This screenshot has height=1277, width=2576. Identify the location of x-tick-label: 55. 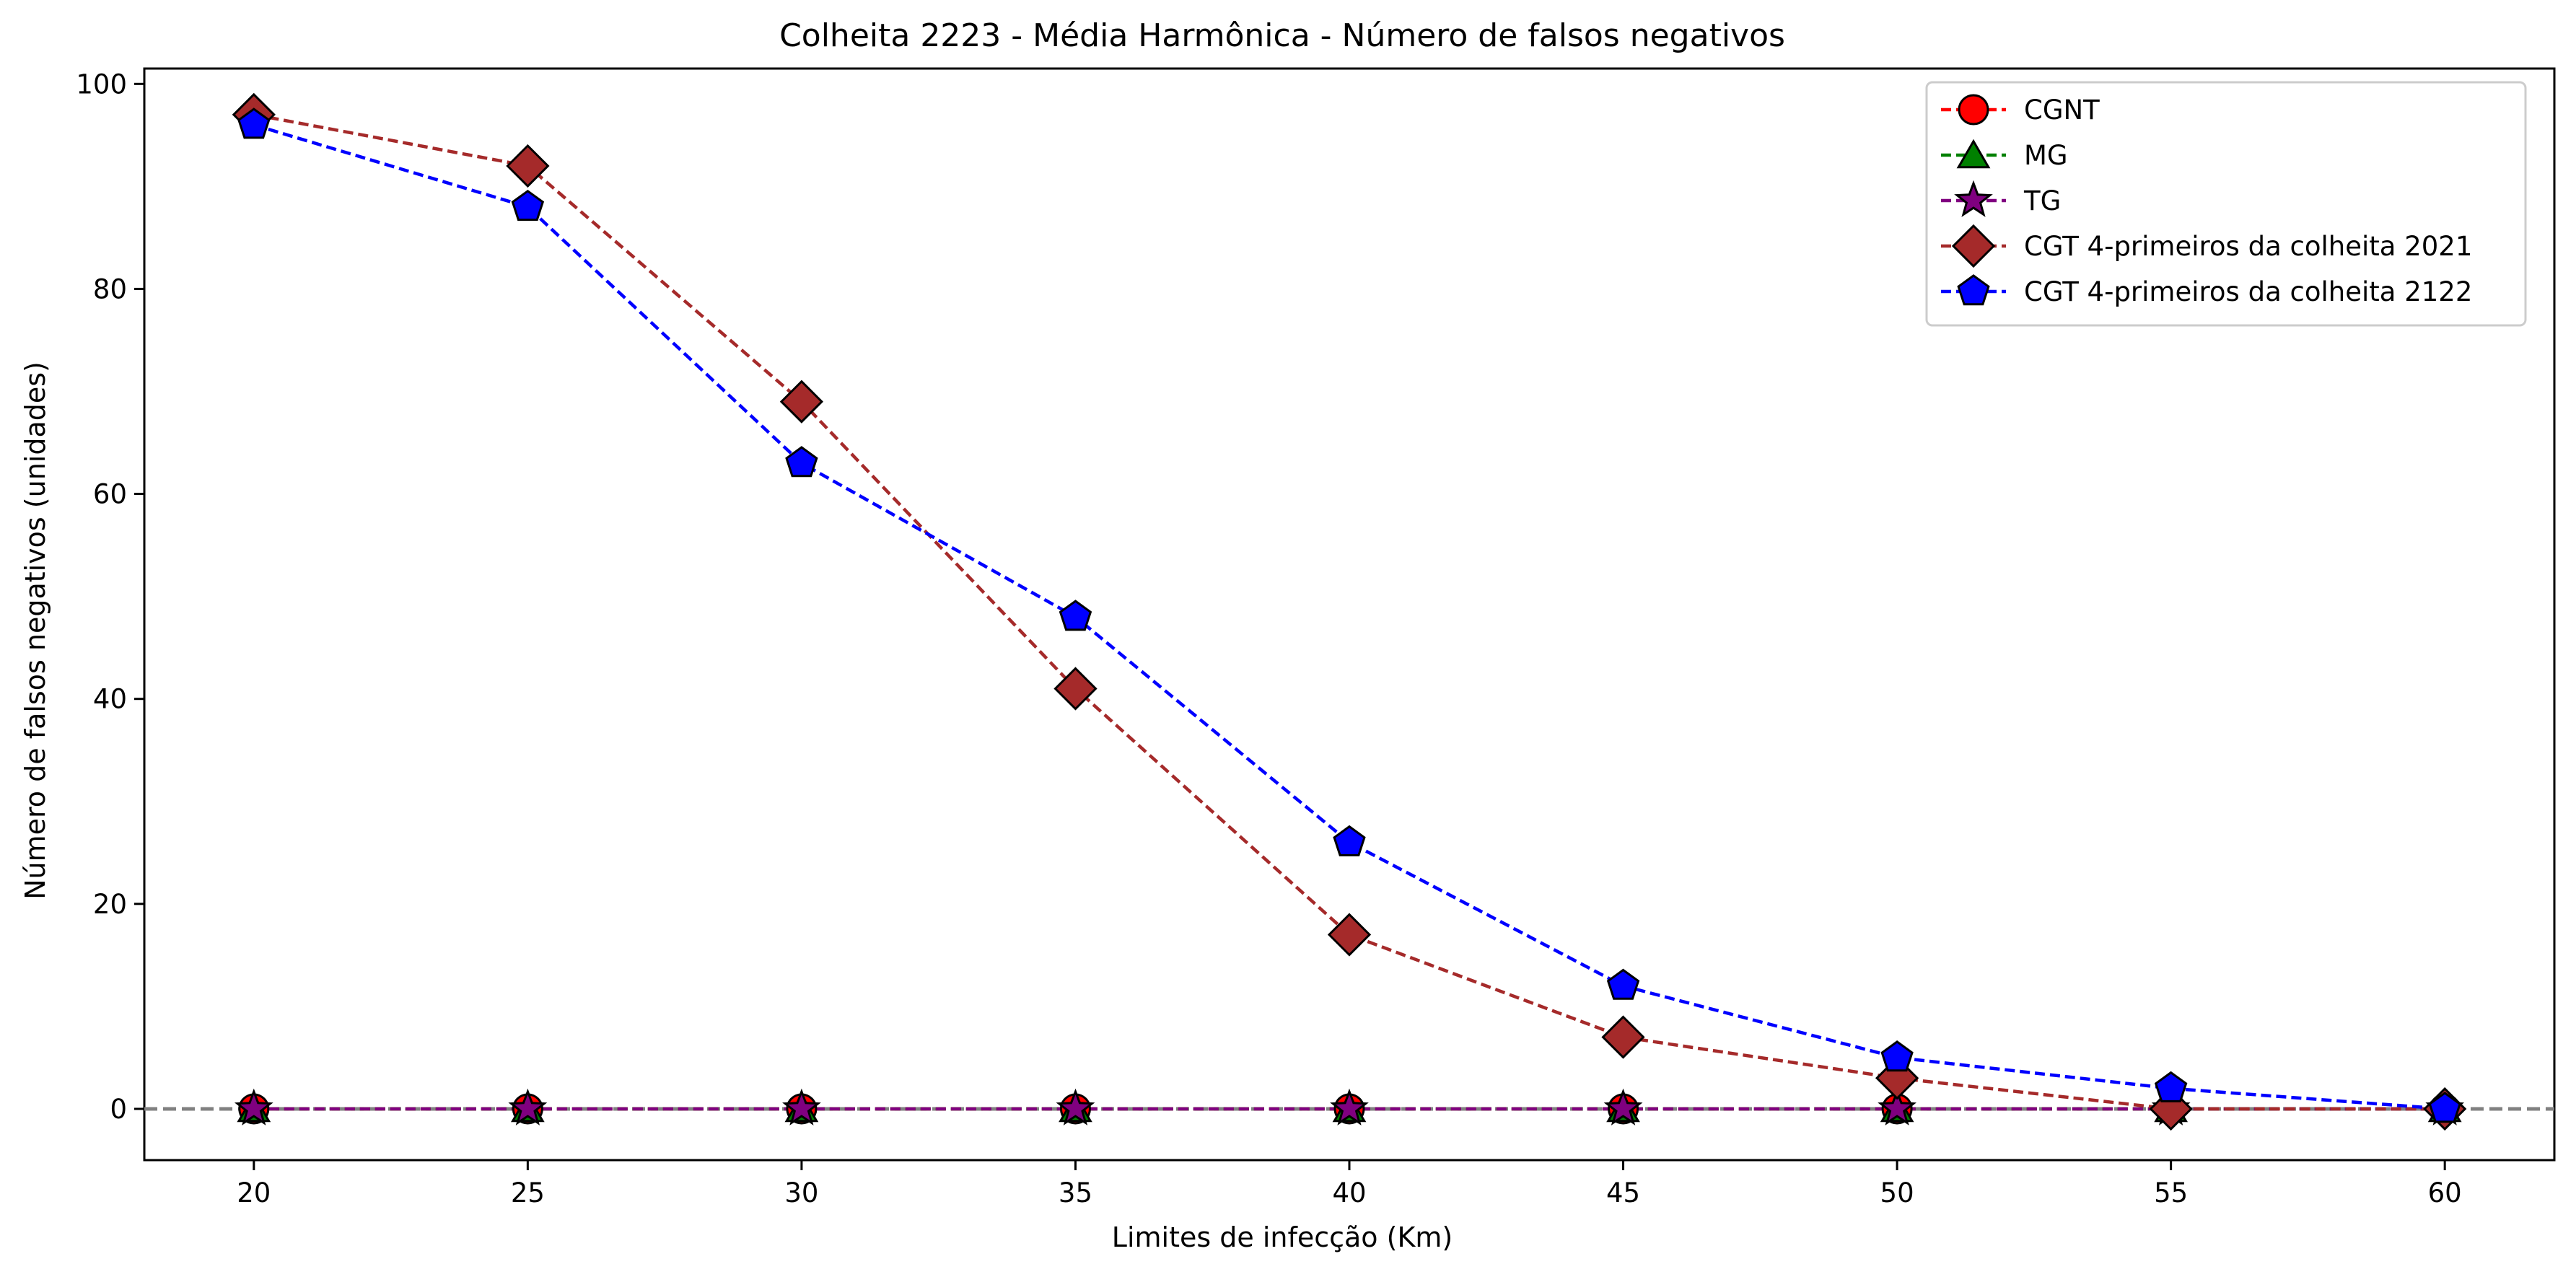
(2171, 1192).